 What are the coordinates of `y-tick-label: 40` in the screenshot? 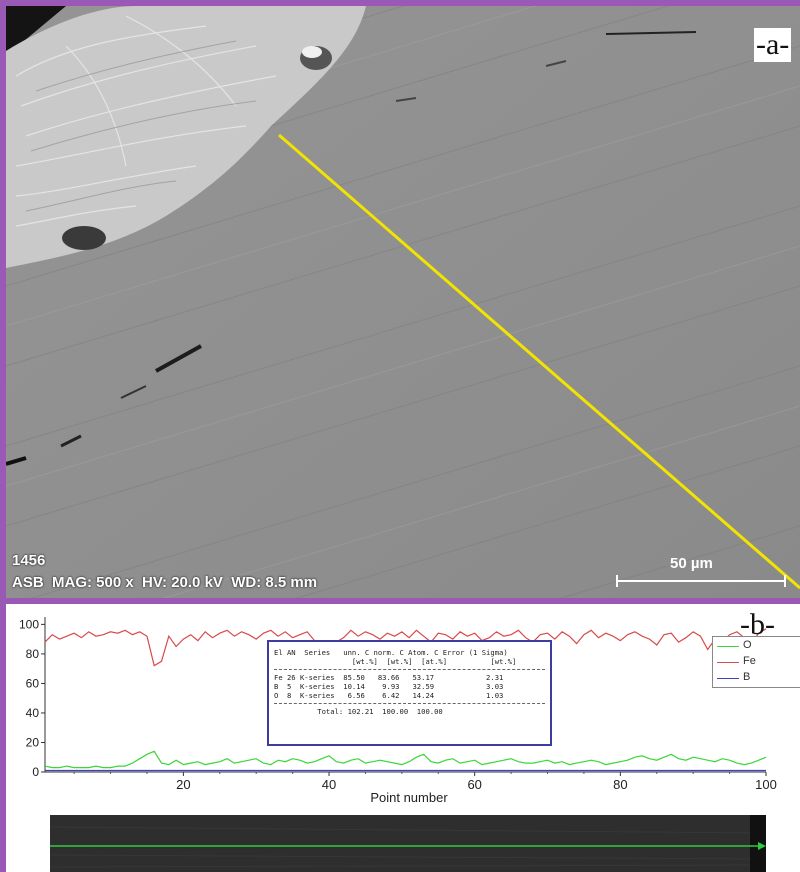 It's located at (33, 713).